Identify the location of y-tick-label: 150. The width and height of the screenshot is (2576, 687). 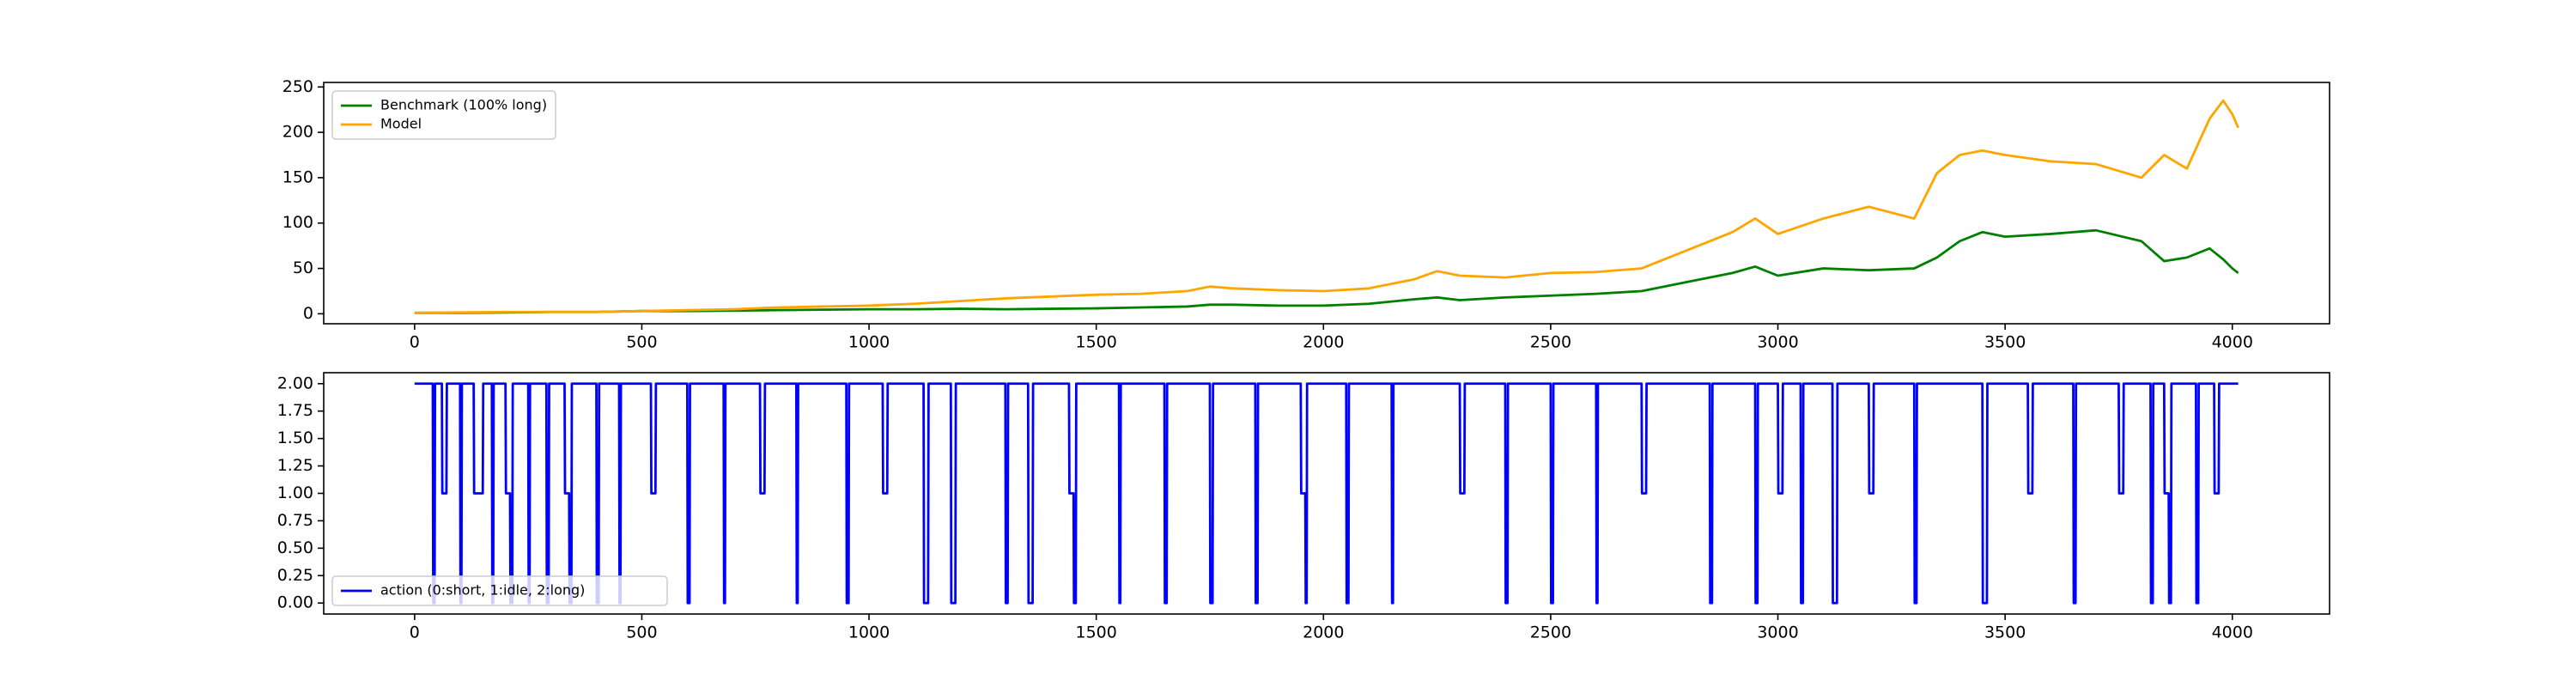
(298, 176).